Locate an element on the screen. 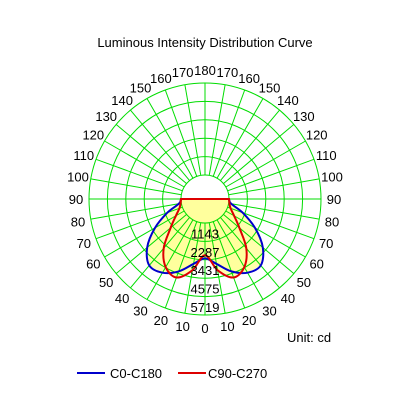 The width and height of the screenshot is (400, 400). series-layer is located at coordinates (205, 238).